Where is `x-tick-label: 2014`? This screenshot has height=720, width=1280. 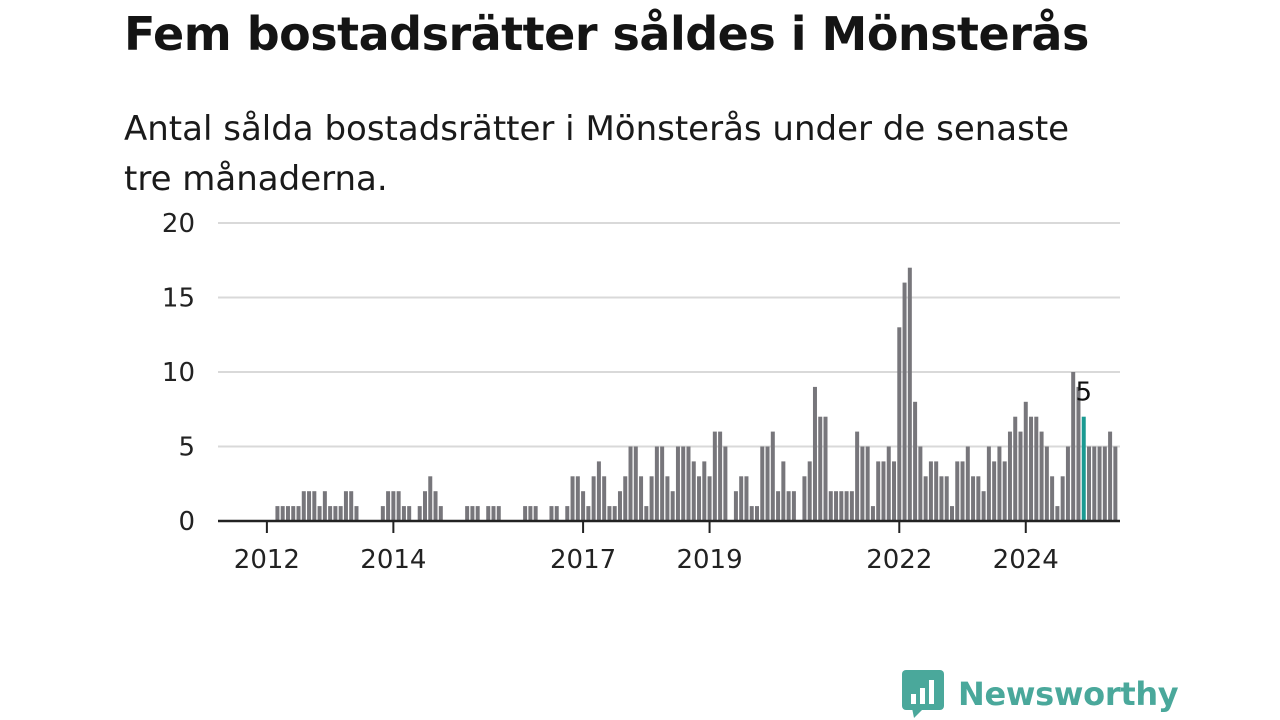 x-tick-label: 2014 is located at coordinates (393, 560).